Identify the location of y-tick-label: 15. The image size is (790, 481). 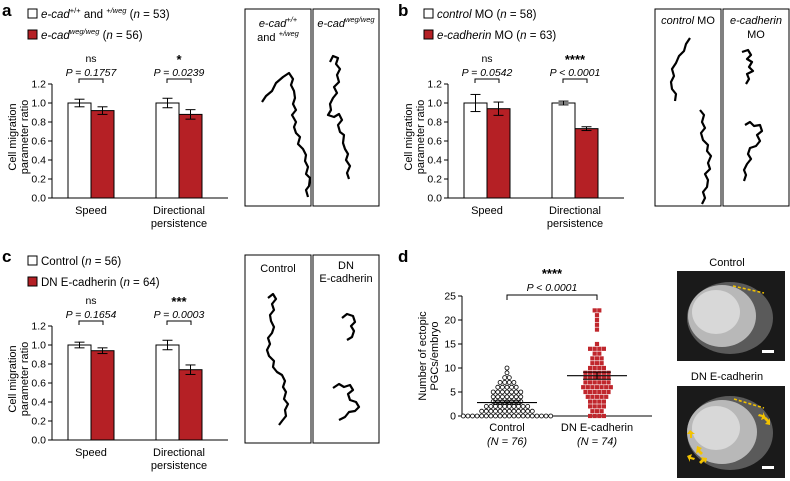
(450, 345).